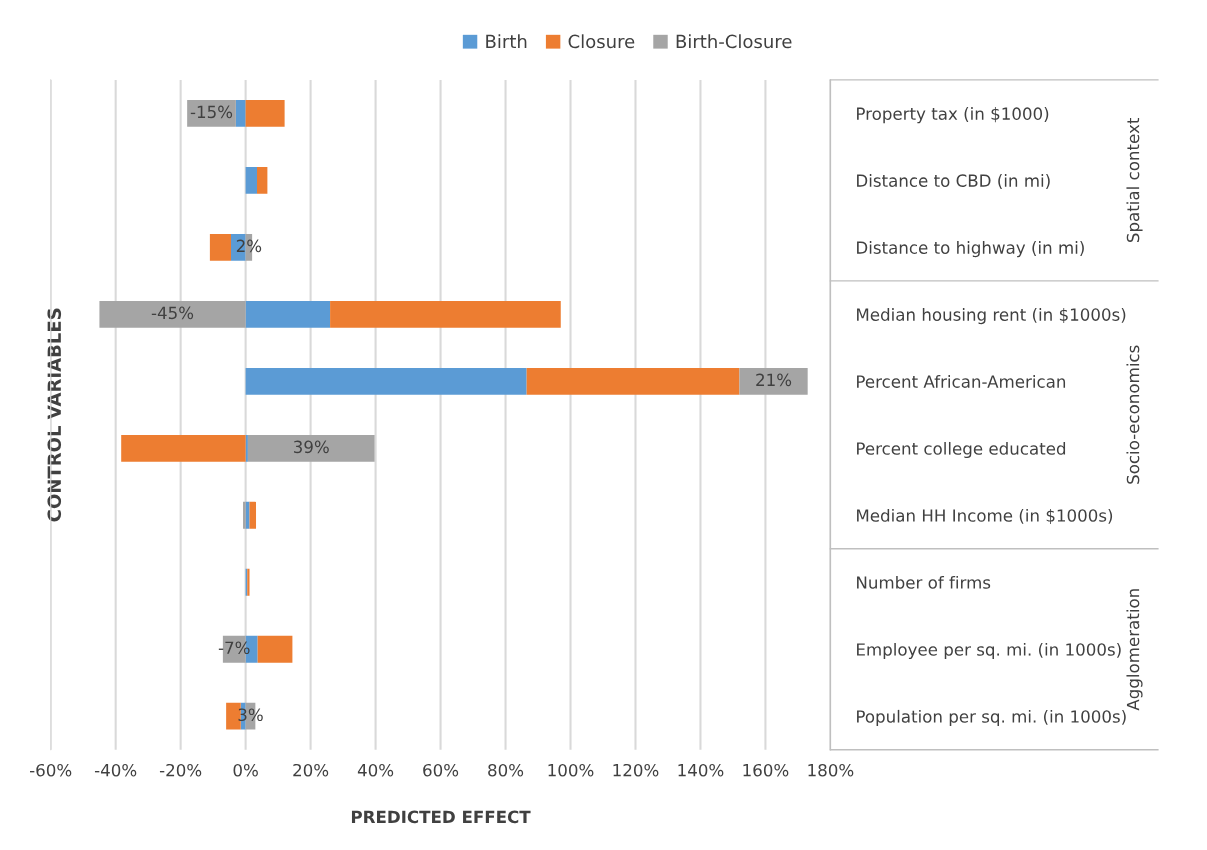  What do you see at coordinates (506, 41) in the screenshot?
I see `legend-label: Birth` at bounding box center [506, 41].